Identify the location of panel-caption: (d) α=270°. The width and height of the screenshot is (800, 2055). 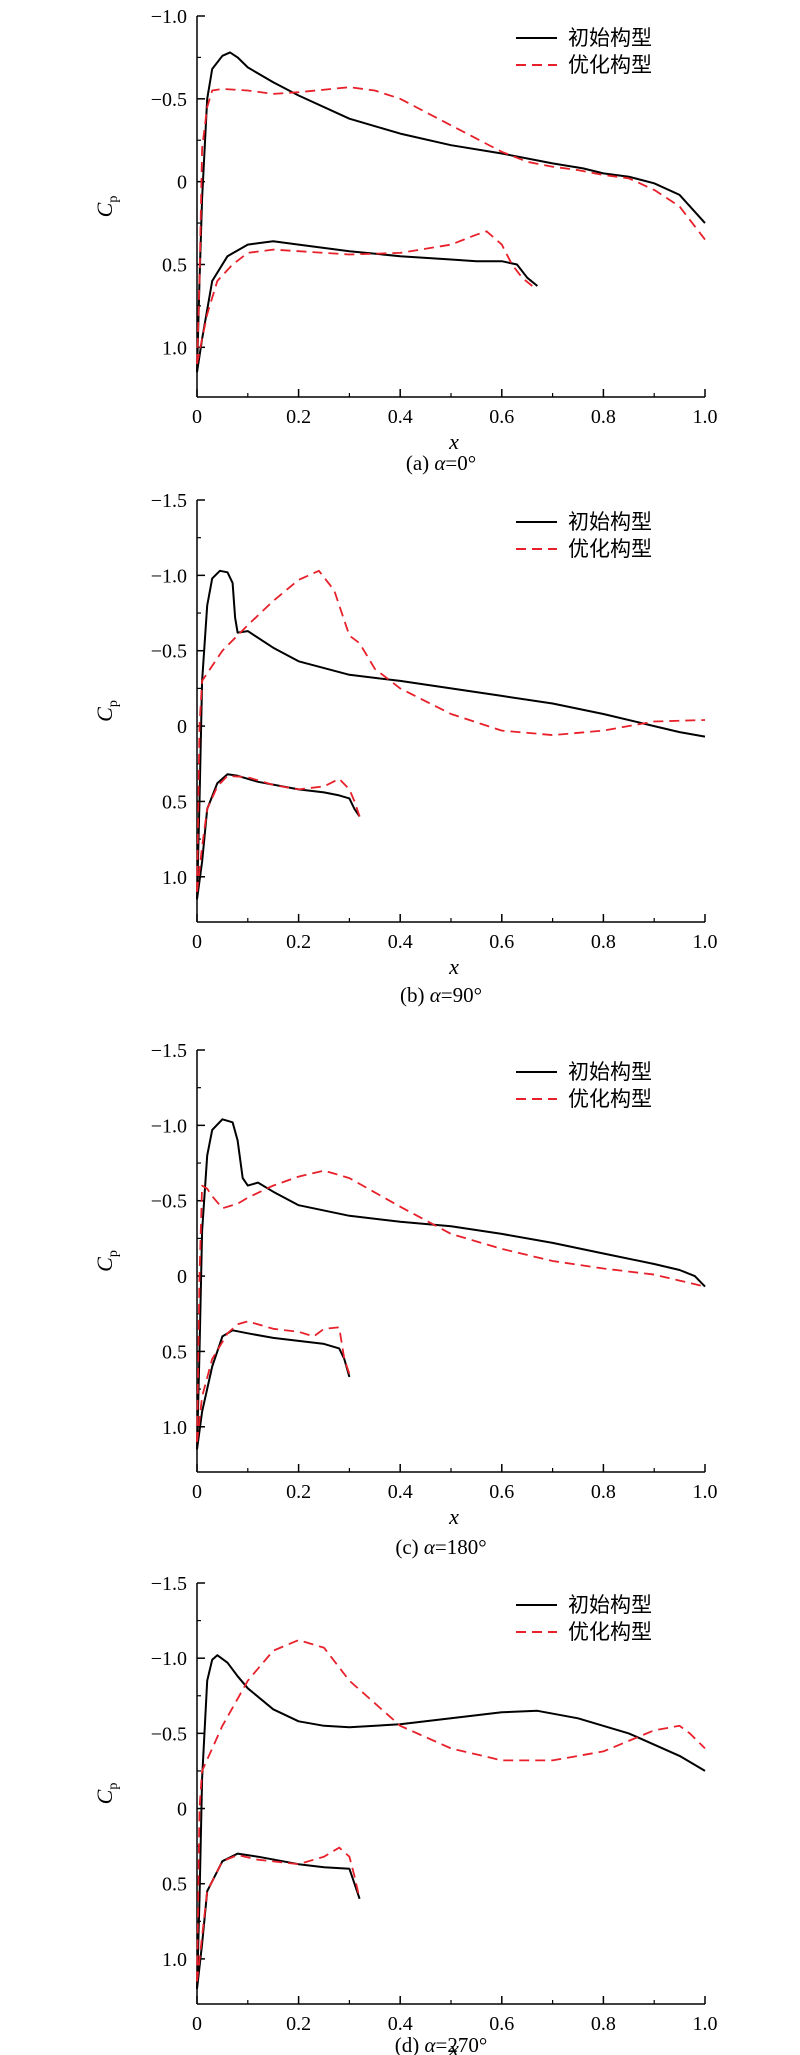
(441, 2044).